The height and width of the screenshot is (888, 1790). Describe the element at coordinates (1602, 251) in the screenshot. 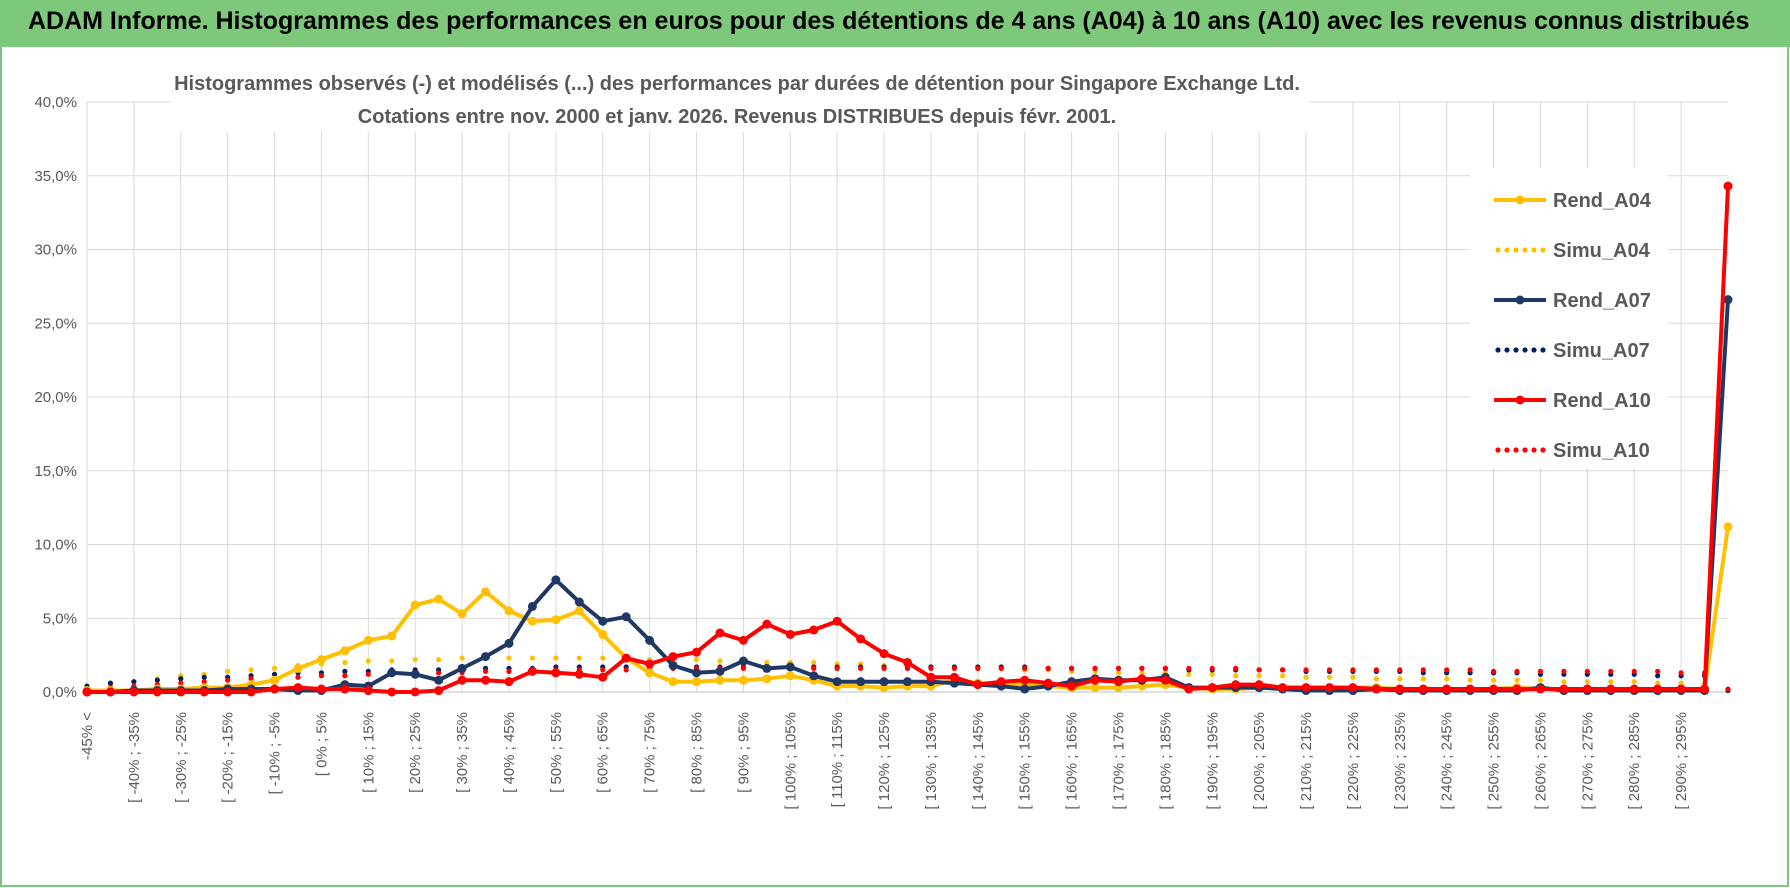

I see `legend-label: Simu_A04` at that location.